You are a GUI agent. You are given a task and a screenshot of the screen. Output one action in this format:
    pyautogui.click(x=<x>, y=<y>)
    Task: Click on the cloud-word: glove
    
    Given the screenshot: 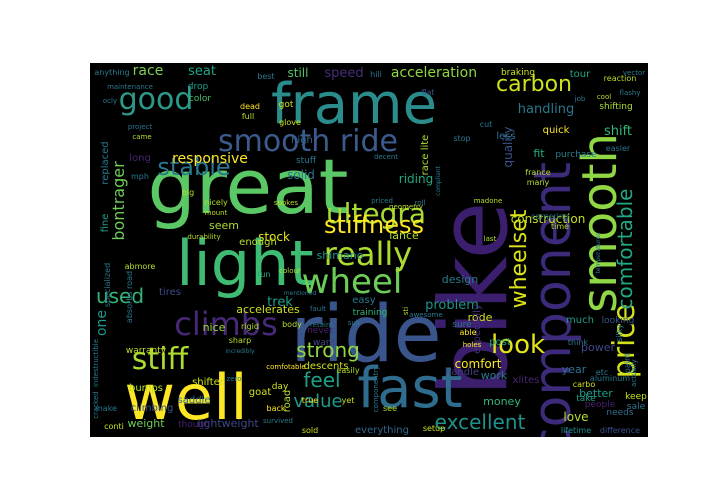 What is the action you would take?
    pyautogui.click(x=290, y=122)
    